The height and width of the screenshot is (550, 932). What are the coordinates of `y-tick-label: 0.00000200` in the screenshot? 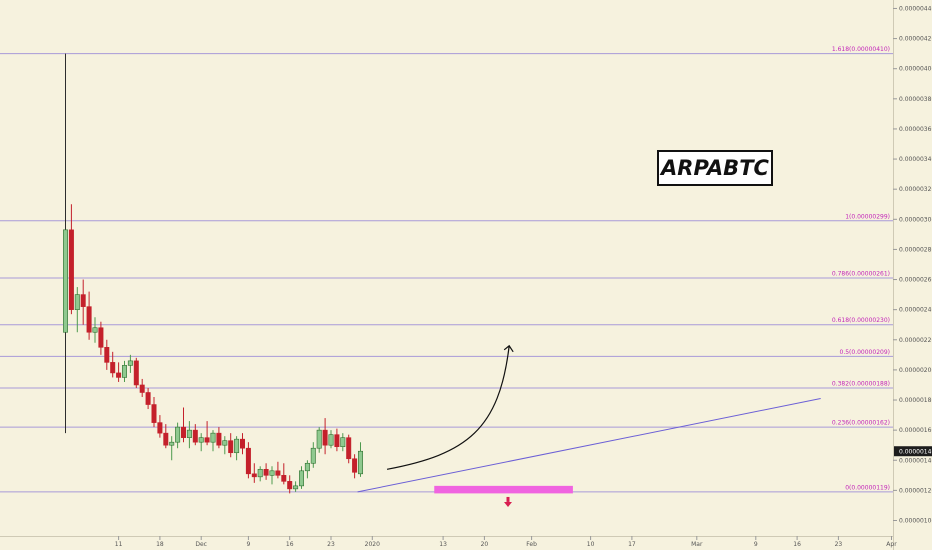 It's located at (915, 370).